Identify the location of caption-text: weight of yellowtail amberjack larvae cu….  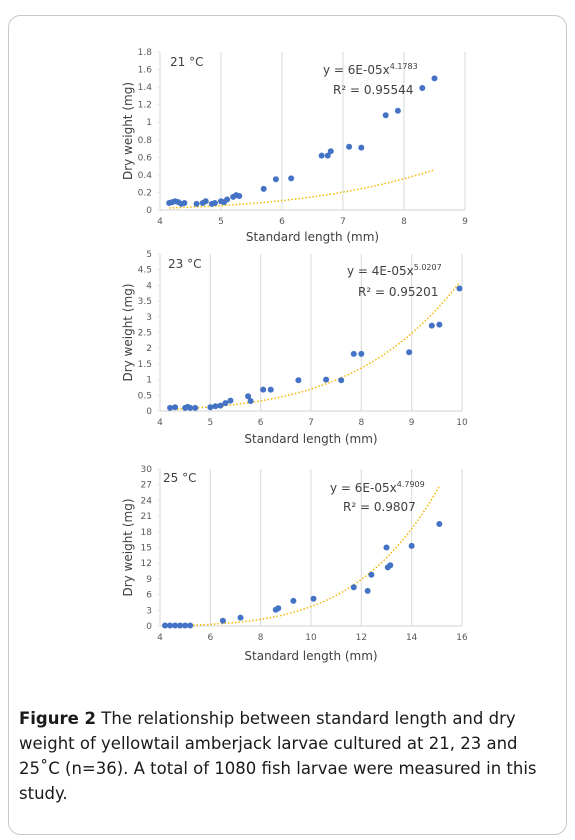
(268, 743).